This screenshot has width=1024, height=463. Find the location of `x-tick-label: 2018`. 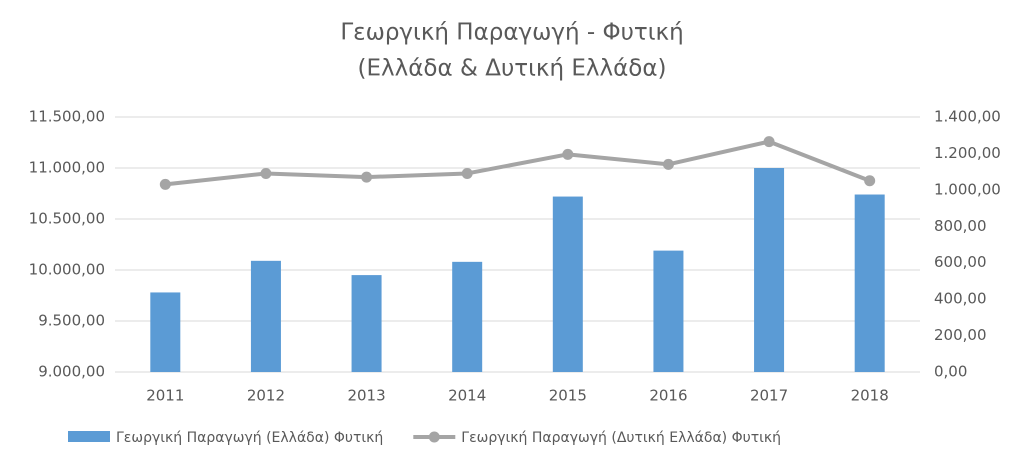

x-tick-label: 2018 is located at coordinates (870, 396).